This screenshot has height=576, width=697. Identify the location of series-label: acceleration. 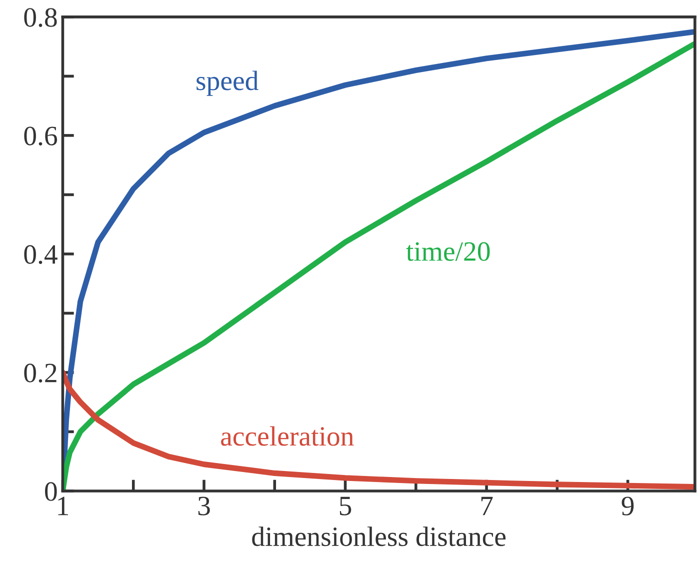
(287, 436).